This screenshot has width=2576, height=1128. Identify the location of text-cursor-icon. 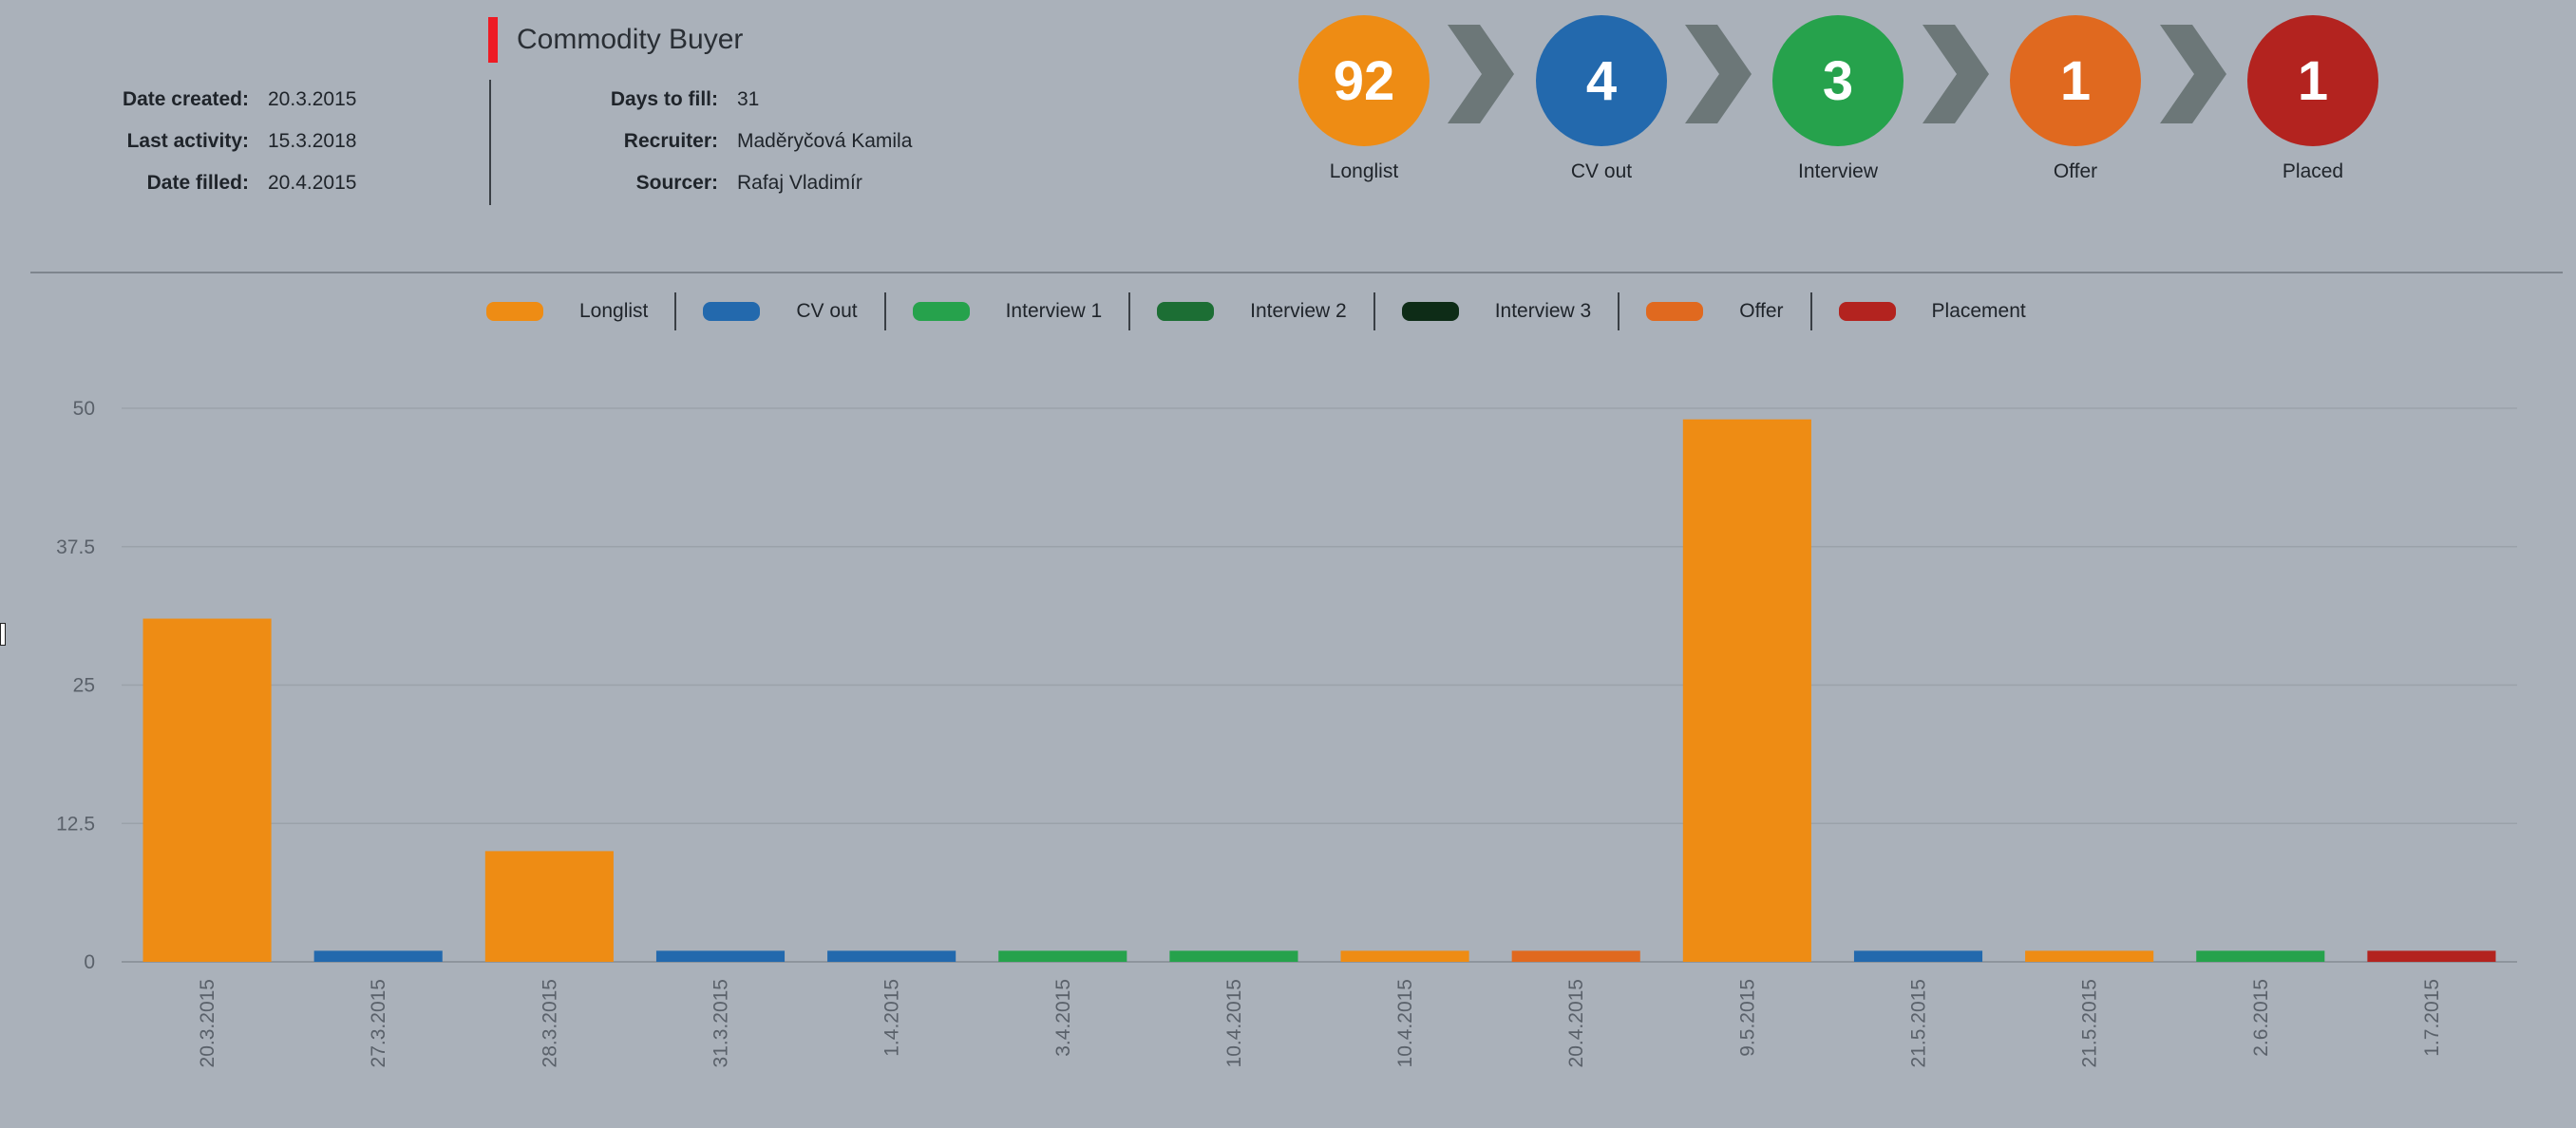
(3, 634).